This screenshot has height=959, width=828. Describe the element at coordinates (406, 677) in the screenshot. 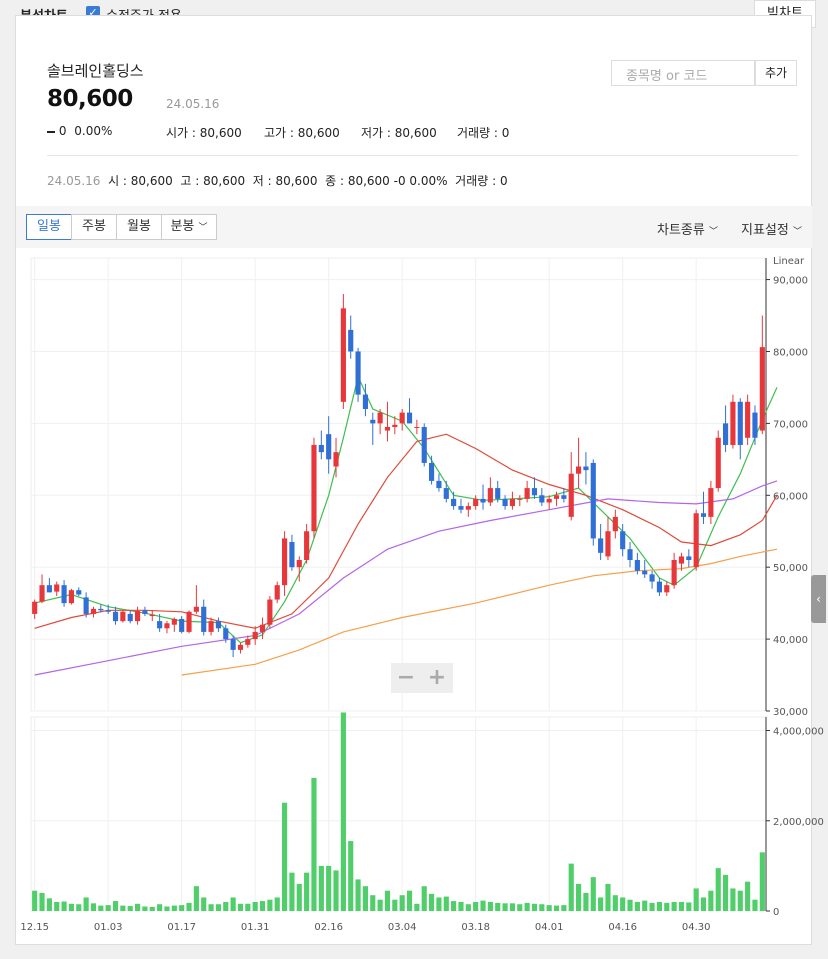

I see `zoom-out-button: −` at that location.